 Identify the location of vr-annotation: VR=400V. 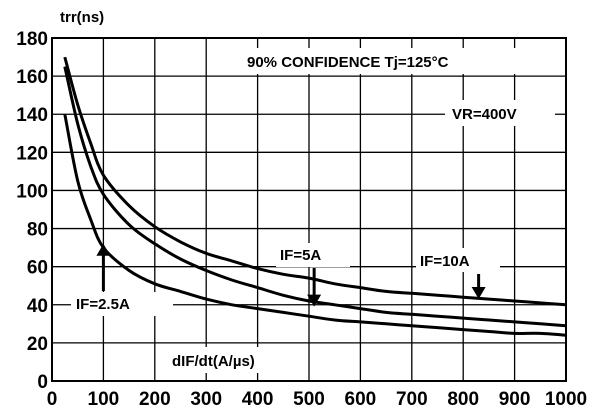
(500, 113).